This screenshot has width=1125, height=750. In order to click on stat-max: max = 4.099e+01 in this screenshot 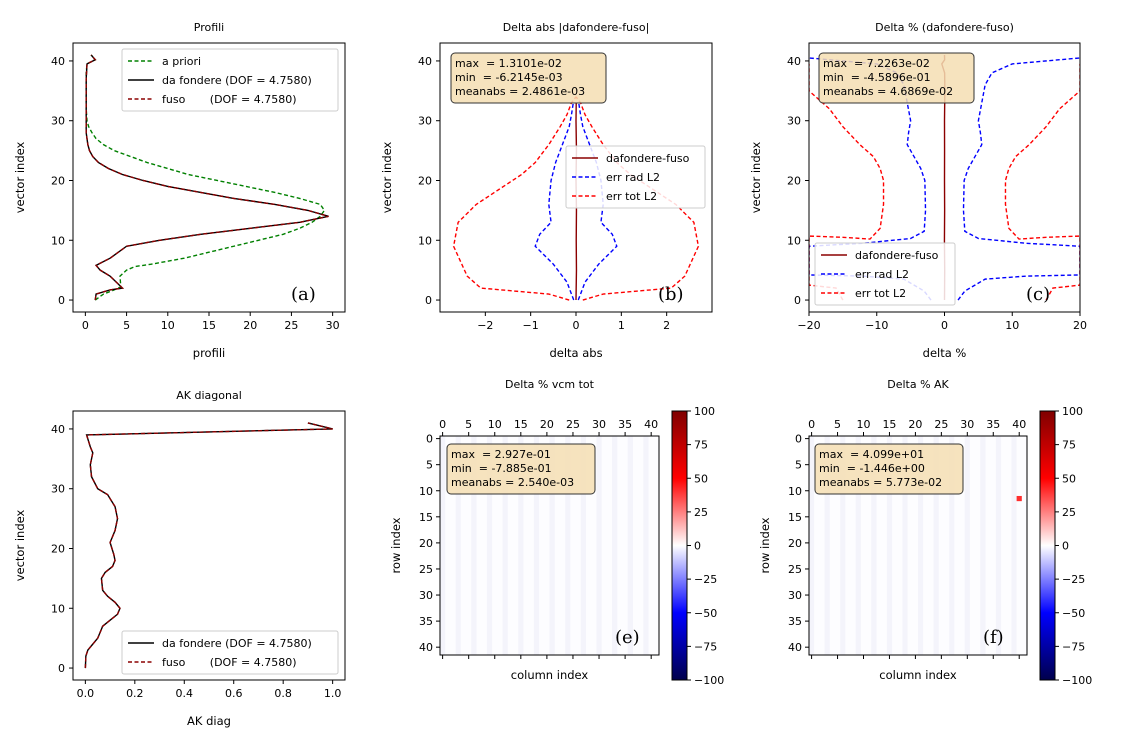, I will do `click(871, 454)`.